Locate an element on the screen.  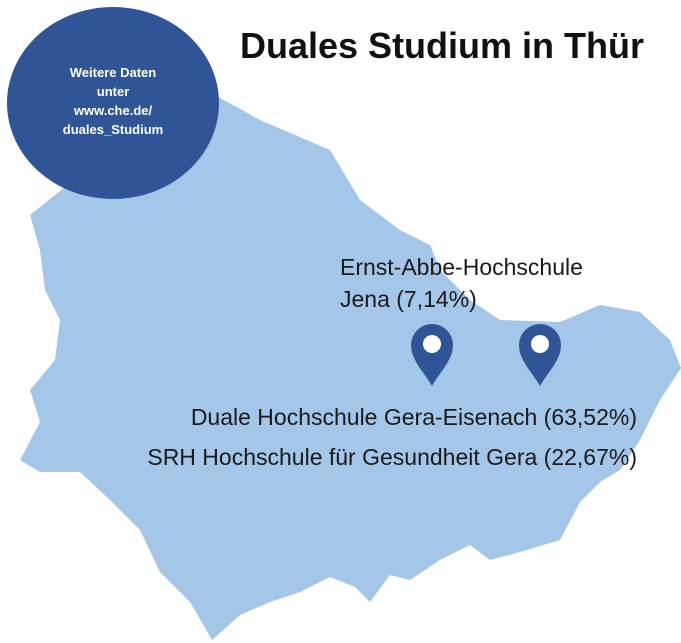
badge-line: Weitere Daten is located at coordinates (113, 72).